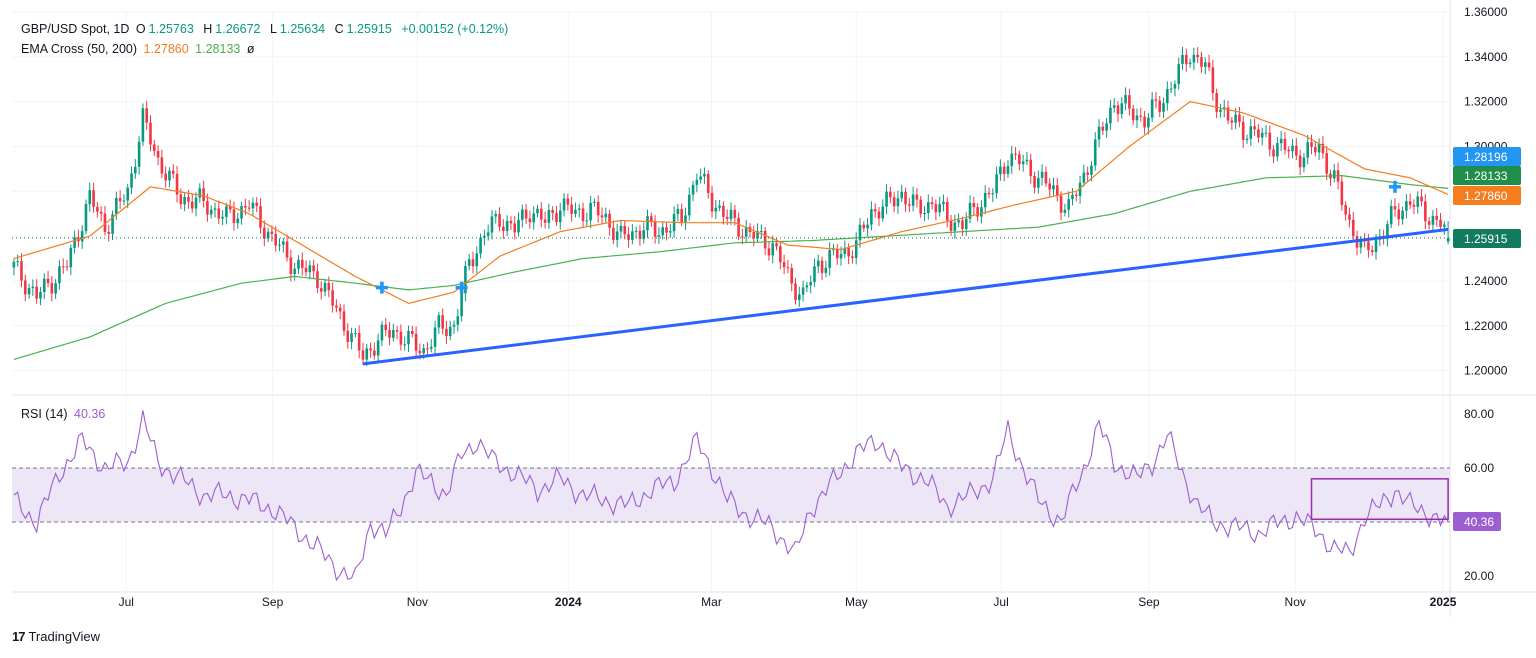  Describe the element at coordinates (139, 49) in the screenshot. I see `ema-header: EMA Cross (50, 200) 1.27860 1.28133 ø` at that location.